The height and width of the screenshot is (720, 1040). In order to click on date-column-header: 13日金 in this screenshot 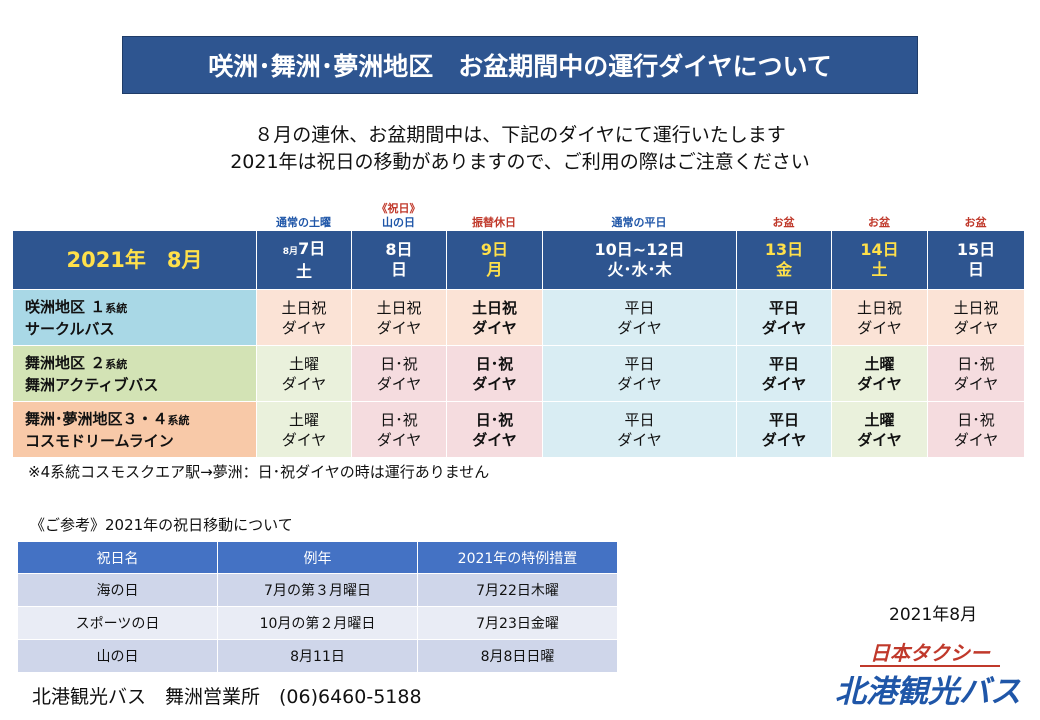, I will do `click(784, 260)`.